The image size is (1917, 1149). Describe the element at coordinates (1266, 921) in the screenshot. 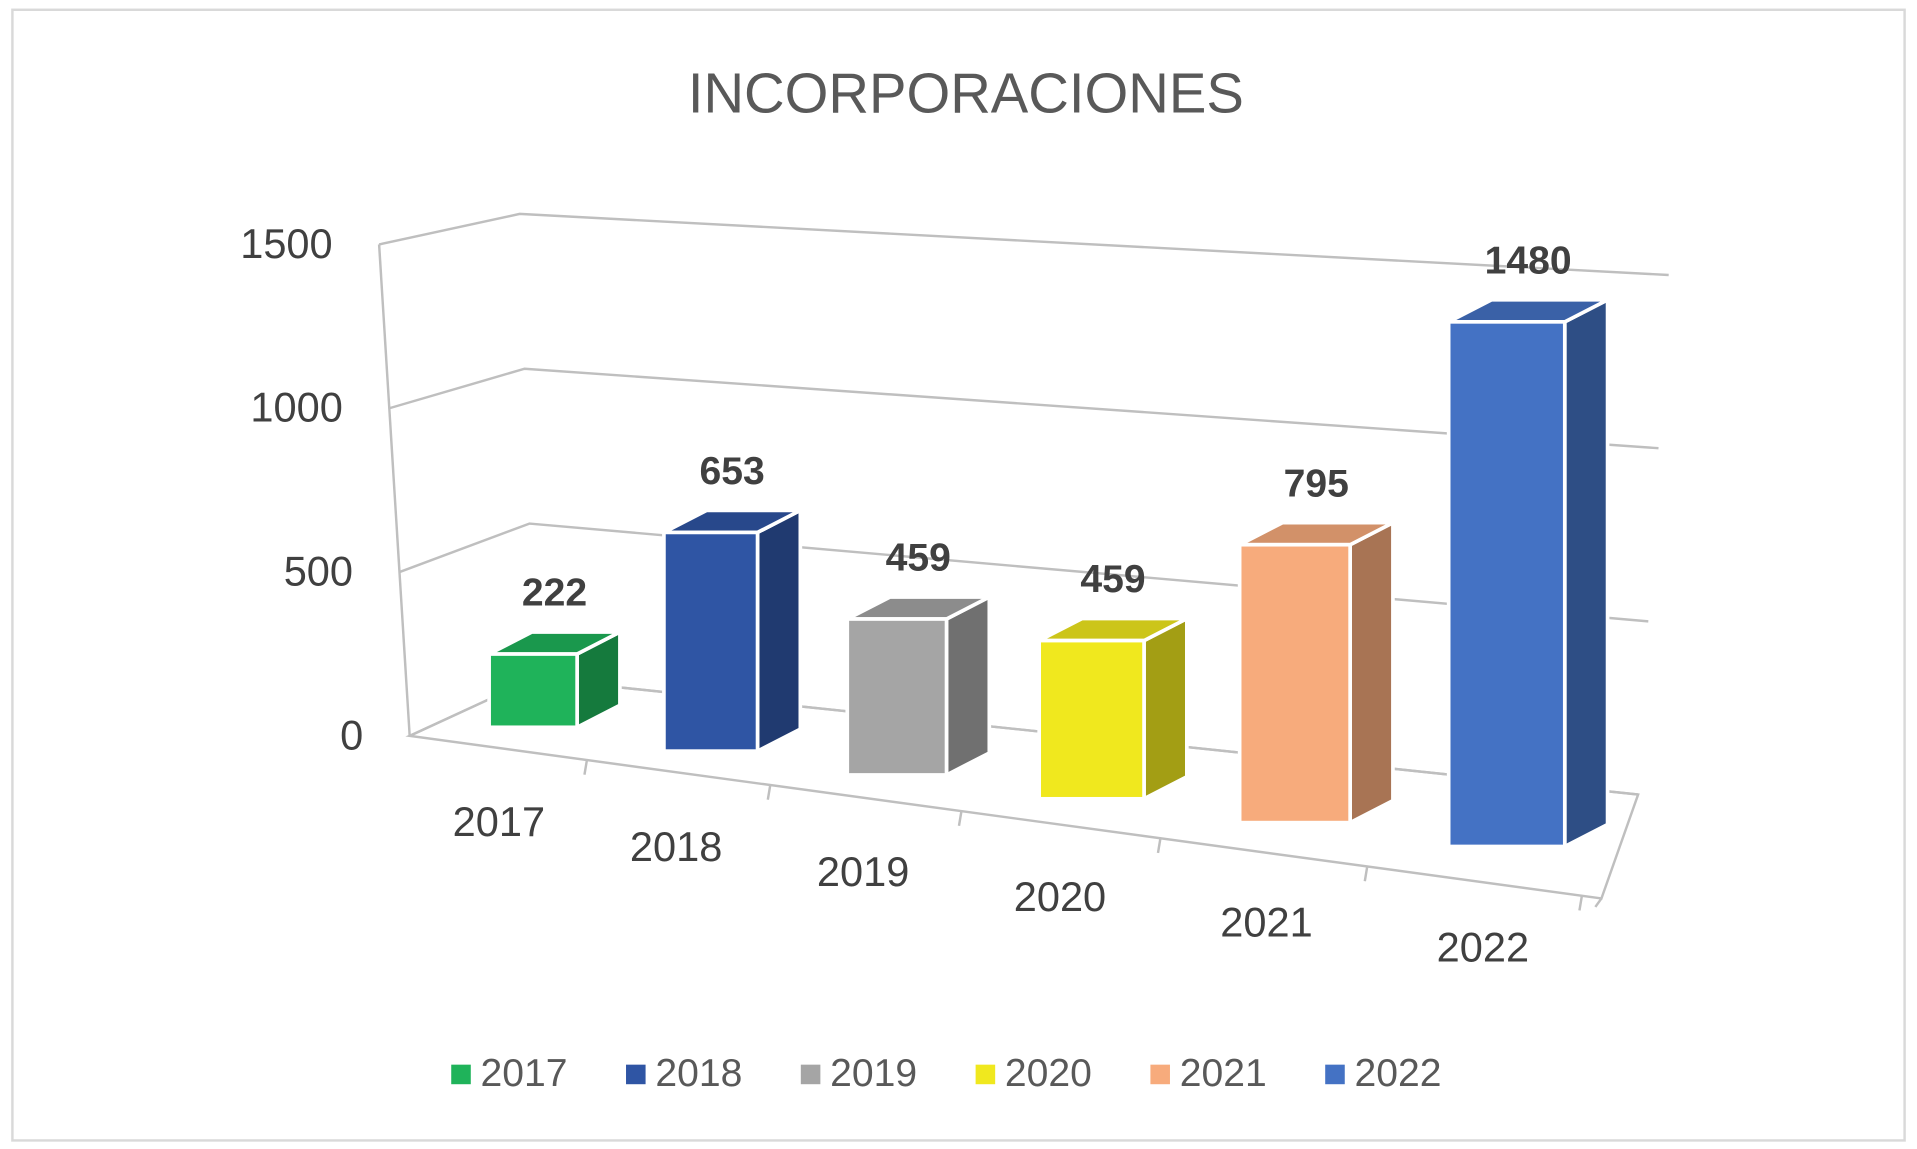

I see `x-tick-label: 2021` at that location.